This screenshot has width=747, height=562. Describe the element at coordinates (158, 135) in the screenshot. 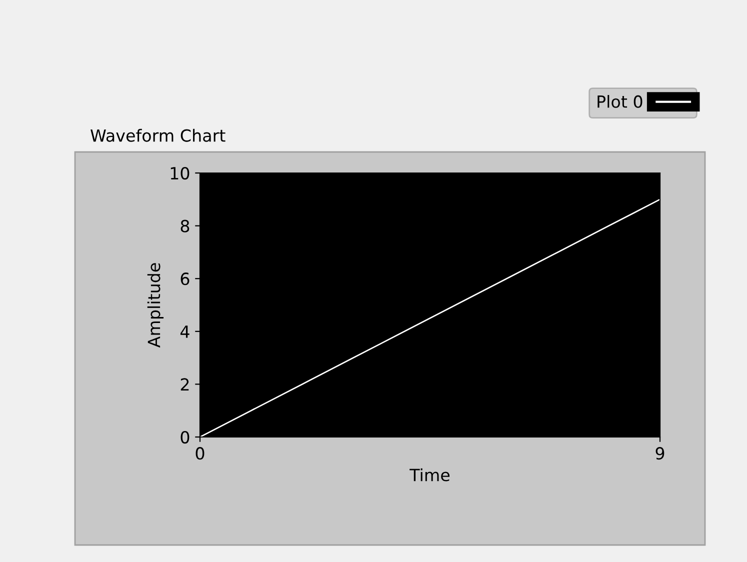

I see `chart-title: Waveform Chart` at that location.